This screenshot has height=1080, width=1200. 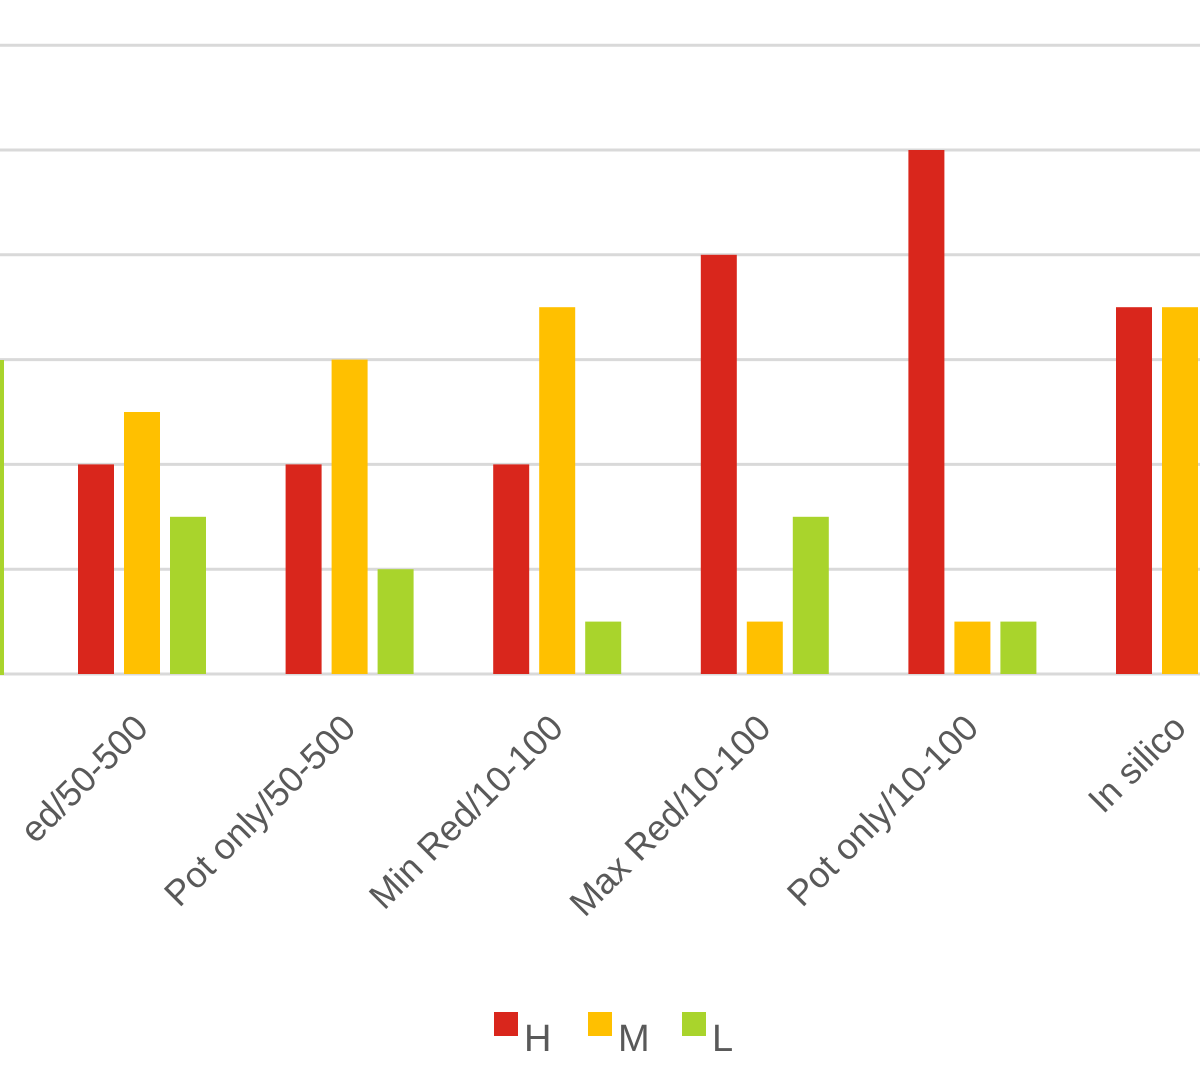 What do you see at coordinates (1137, 764) in the screenshot?
I see `x-tick-label: In silico` at bounding box center [1137, 764].